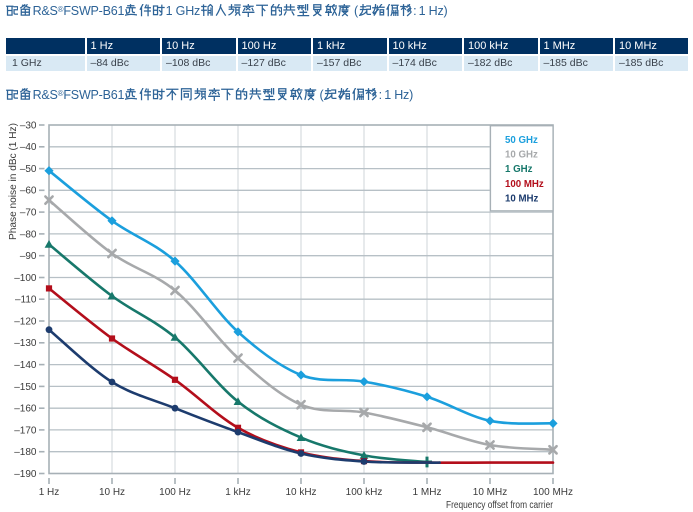 This screenshot has width=693, height=512. Describe the element at coordinates (28, 213) in the screenshot. I see `svg-text: –70` at that location.